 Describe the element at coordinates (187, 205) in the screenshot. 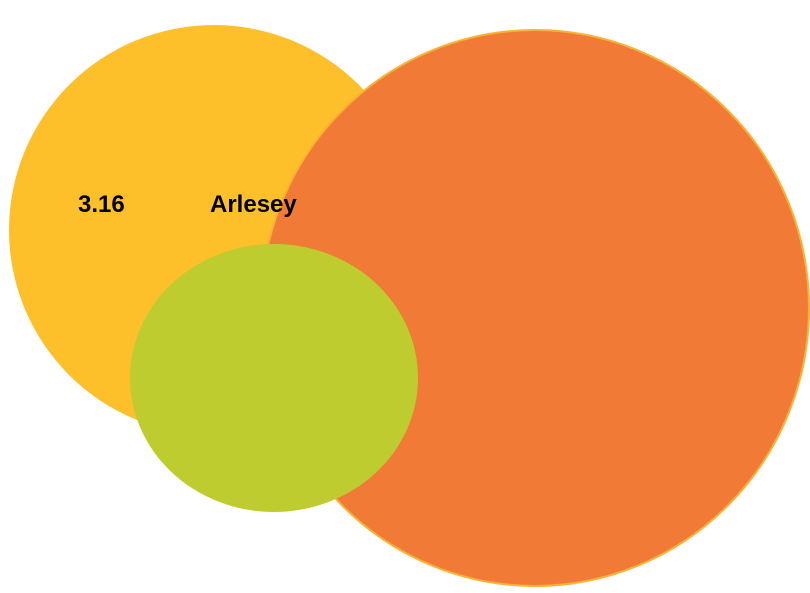

I see `section-heading: 3.16 Arlesey` at that location.